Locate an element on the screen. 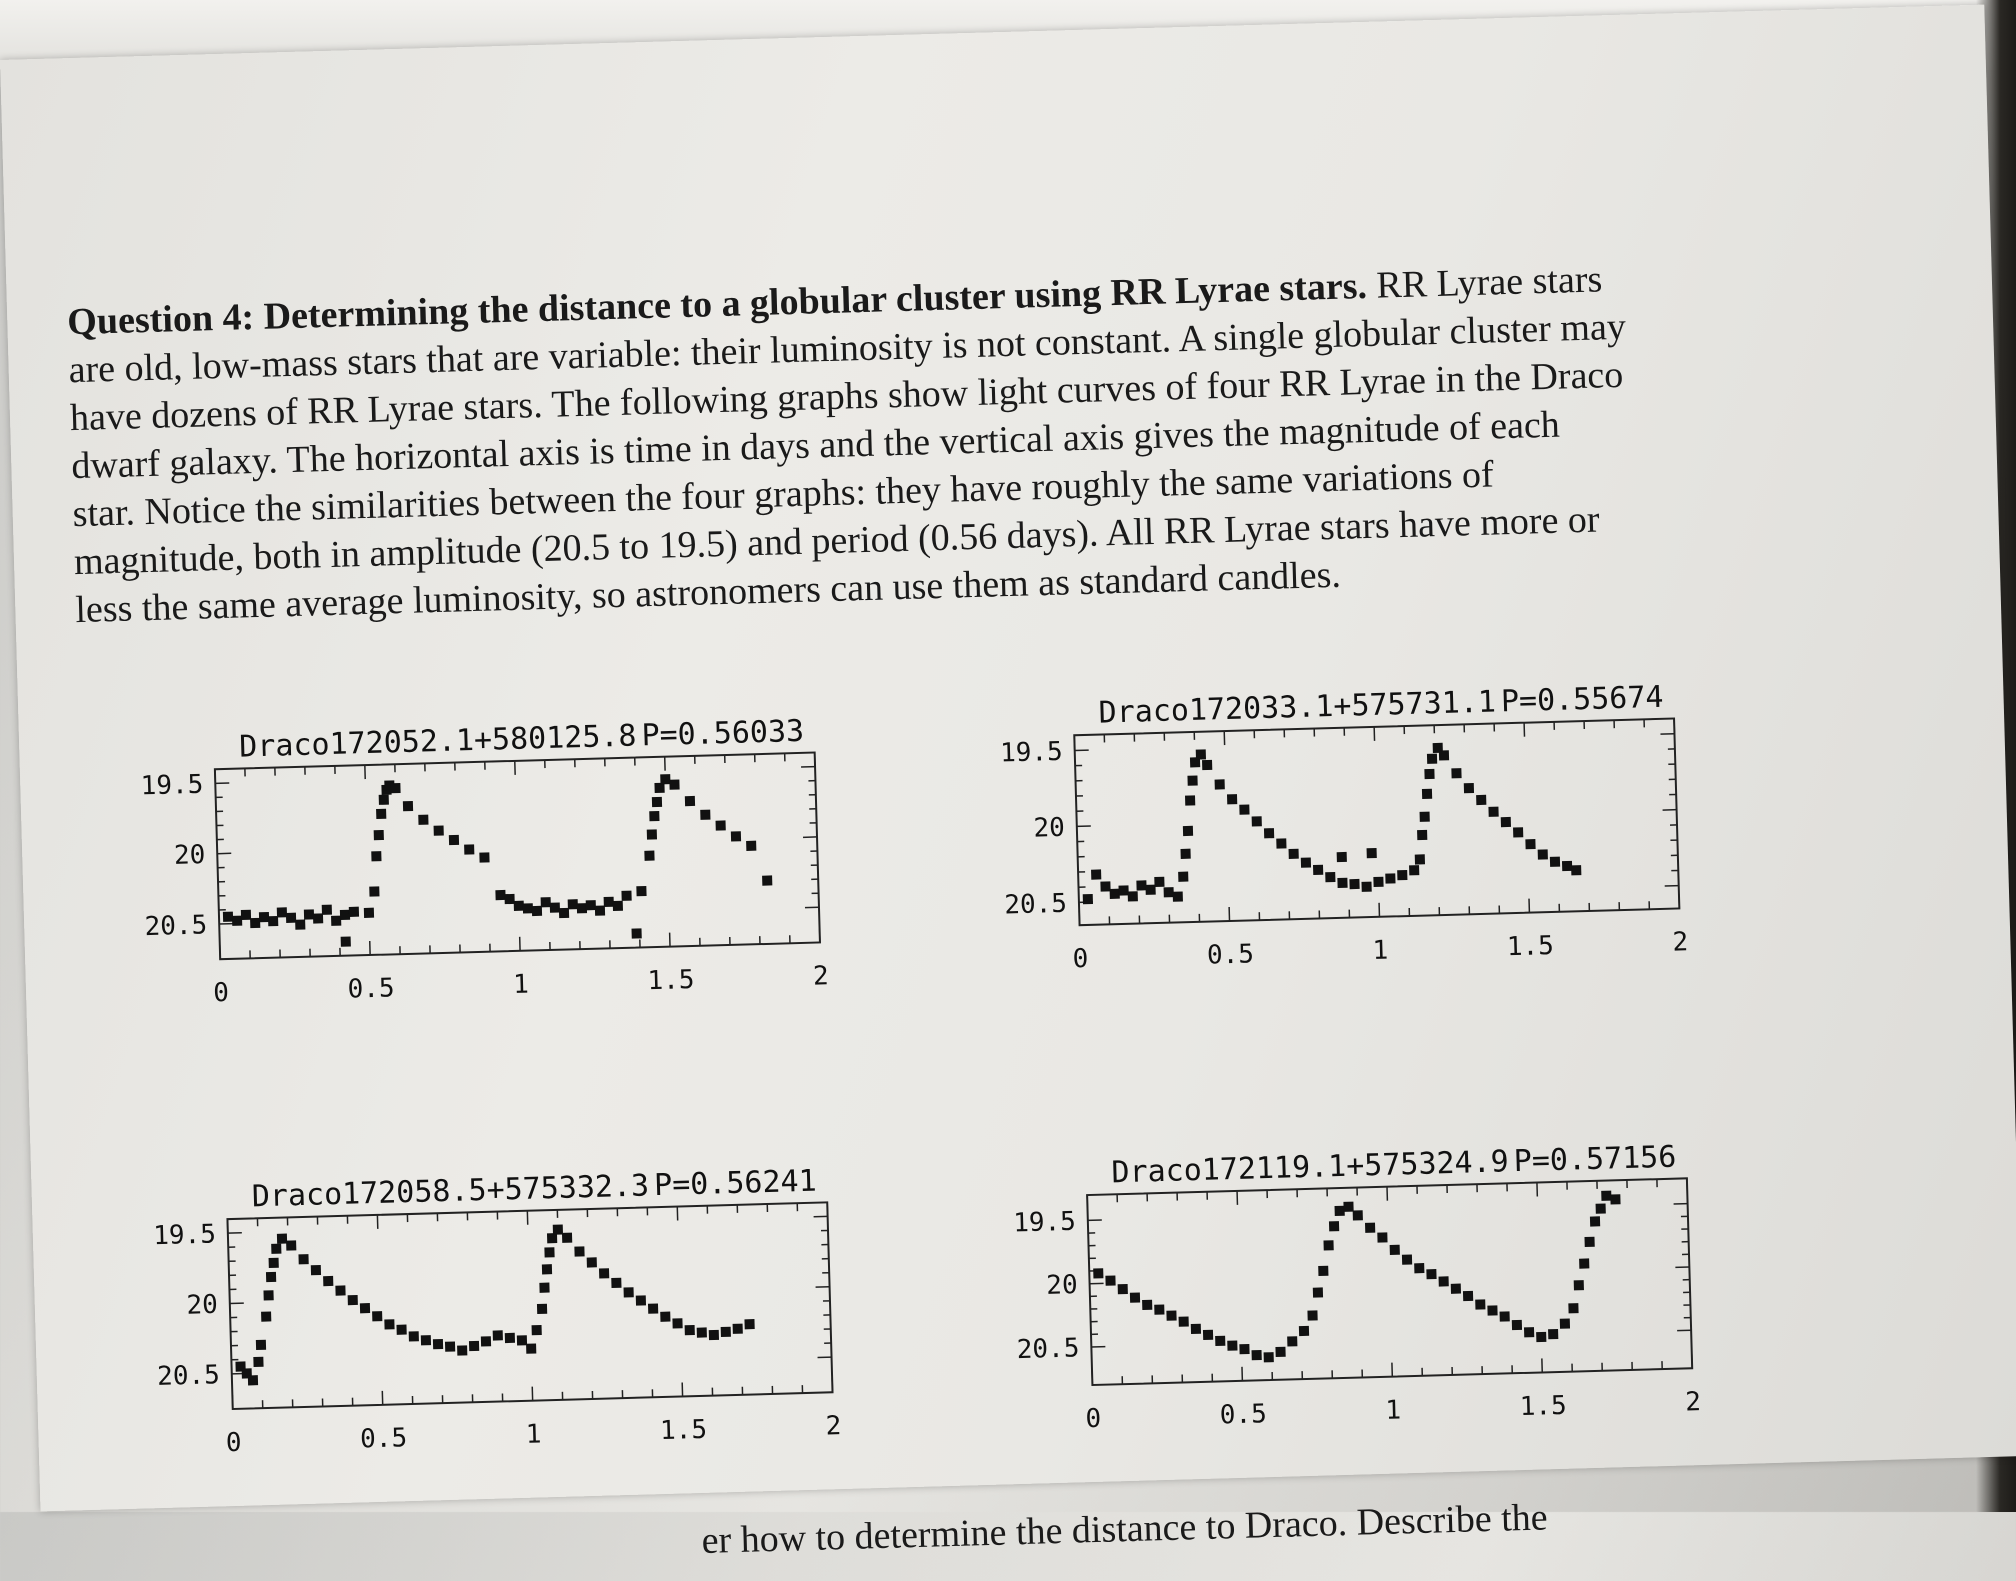 This screenshot has width=2016, height=1581. period-label: P=0.57156 is located at coordinates (1594, 1160).